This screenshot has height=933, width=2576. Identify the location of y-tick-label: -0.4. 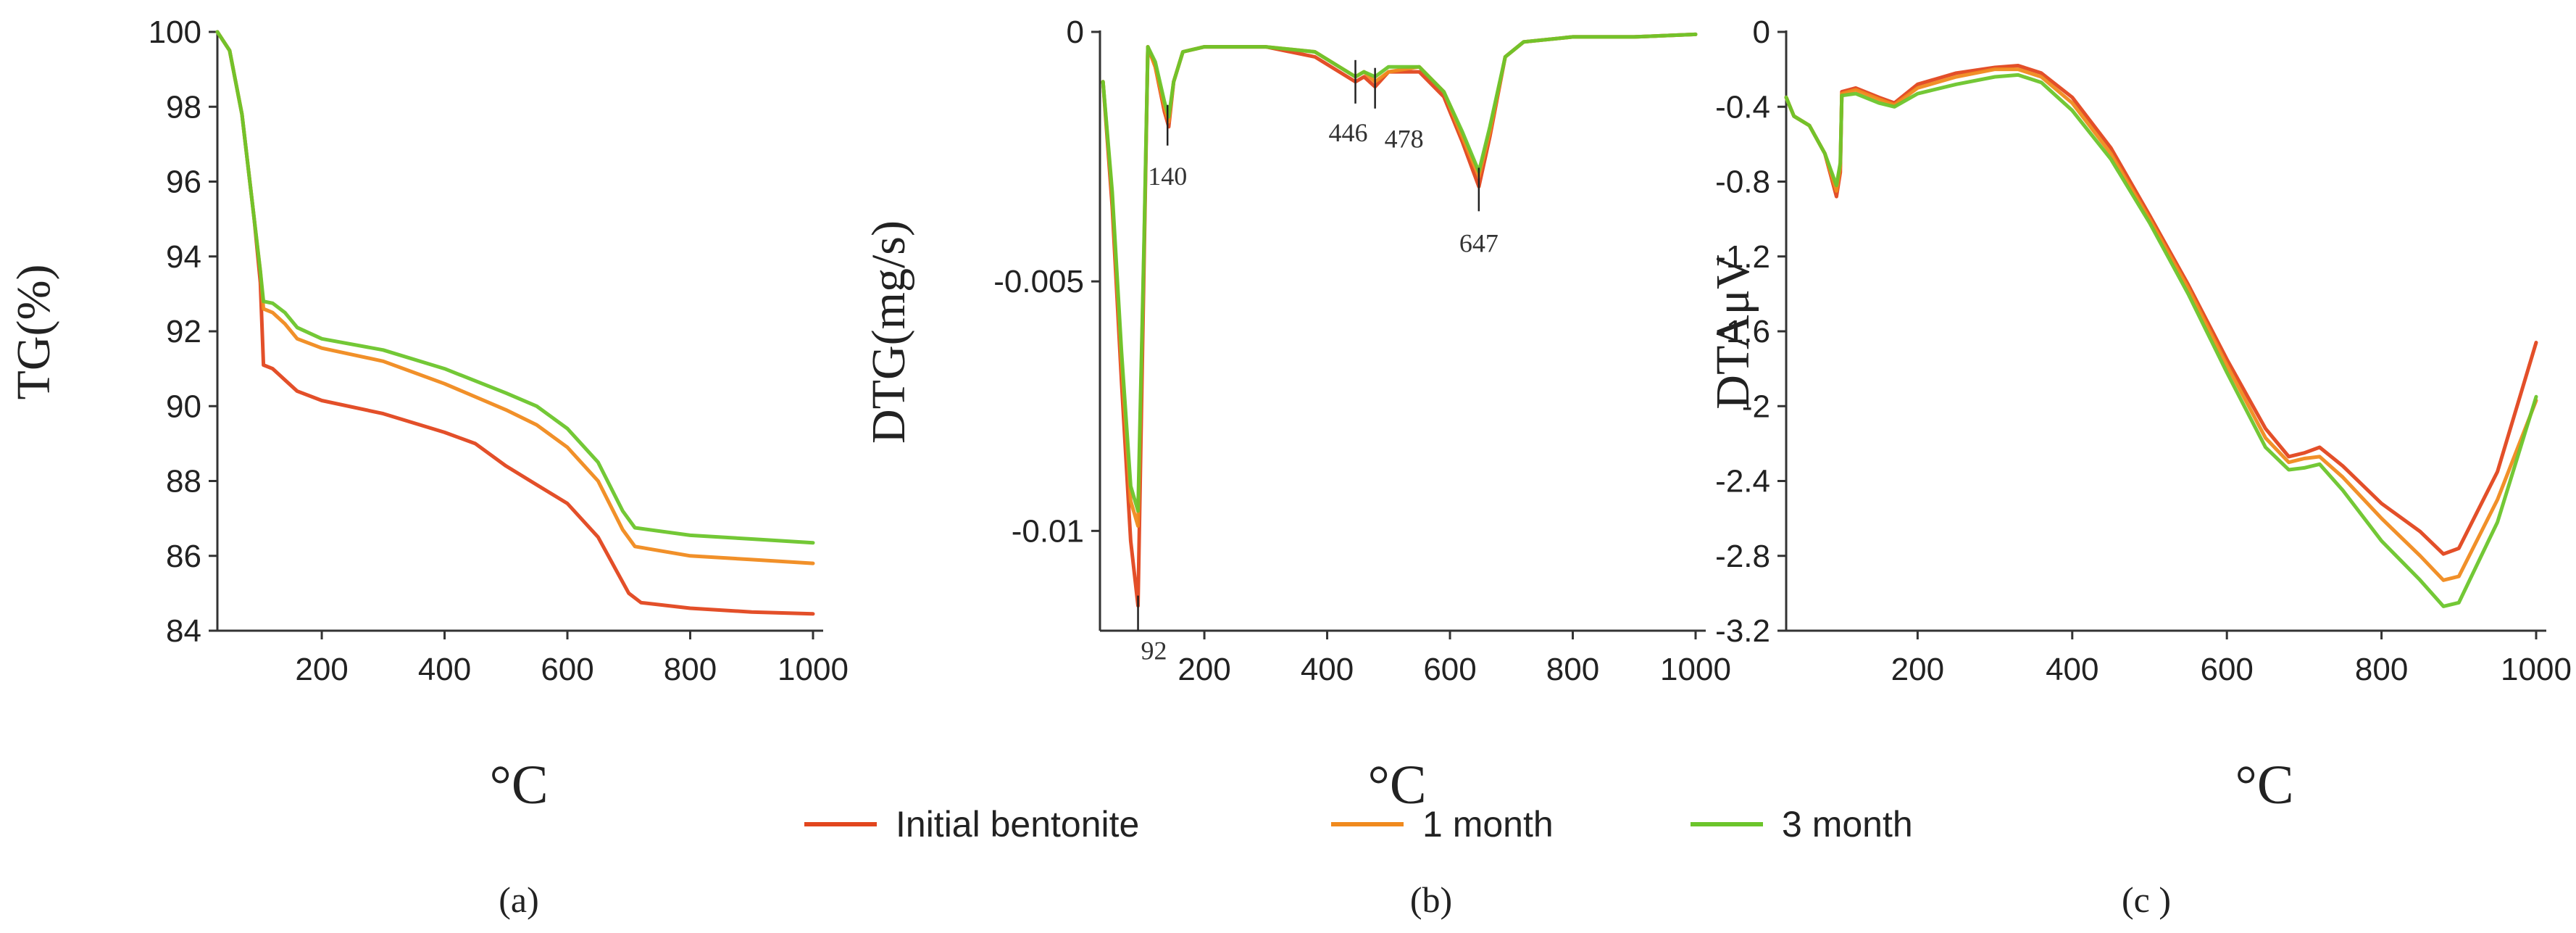
(1742, 107).